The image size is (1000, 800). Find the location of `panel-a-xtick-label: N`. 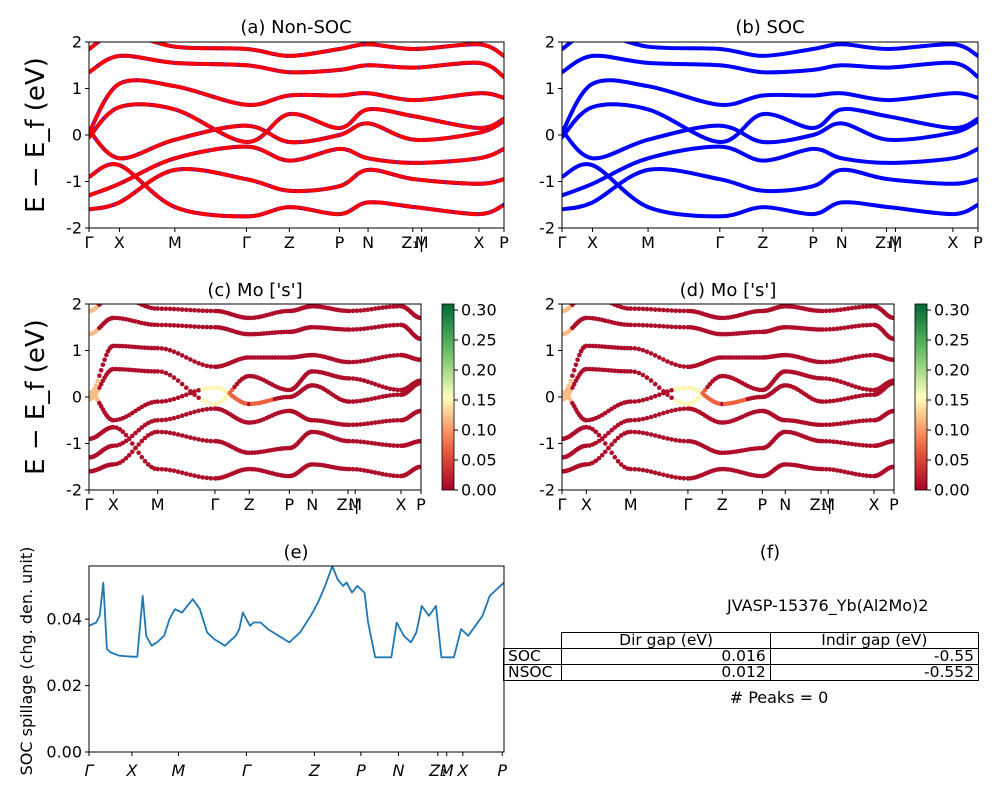

panel-a-xtick-label: N is located at coordinates (368, 242).